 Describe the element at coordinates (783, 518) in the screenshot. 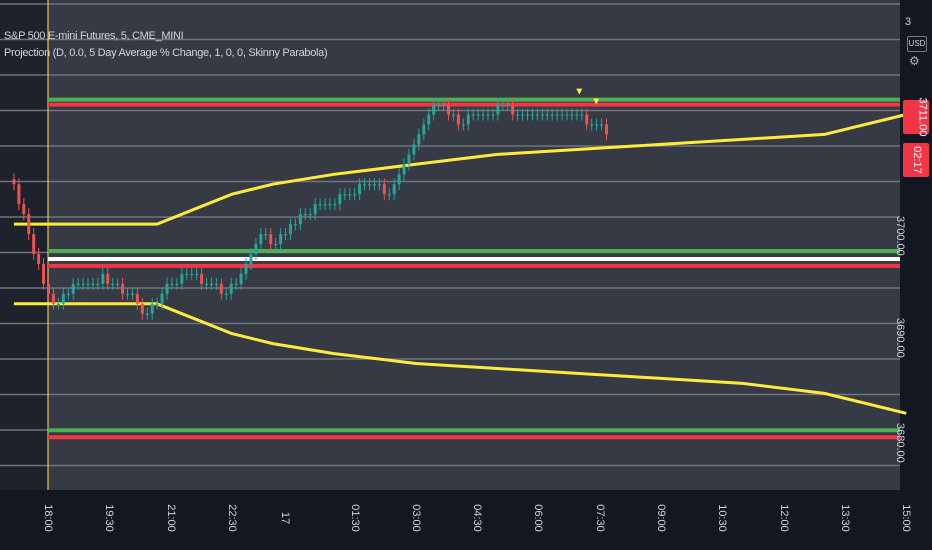

I see `x-tick-label: 12:00` at that location.